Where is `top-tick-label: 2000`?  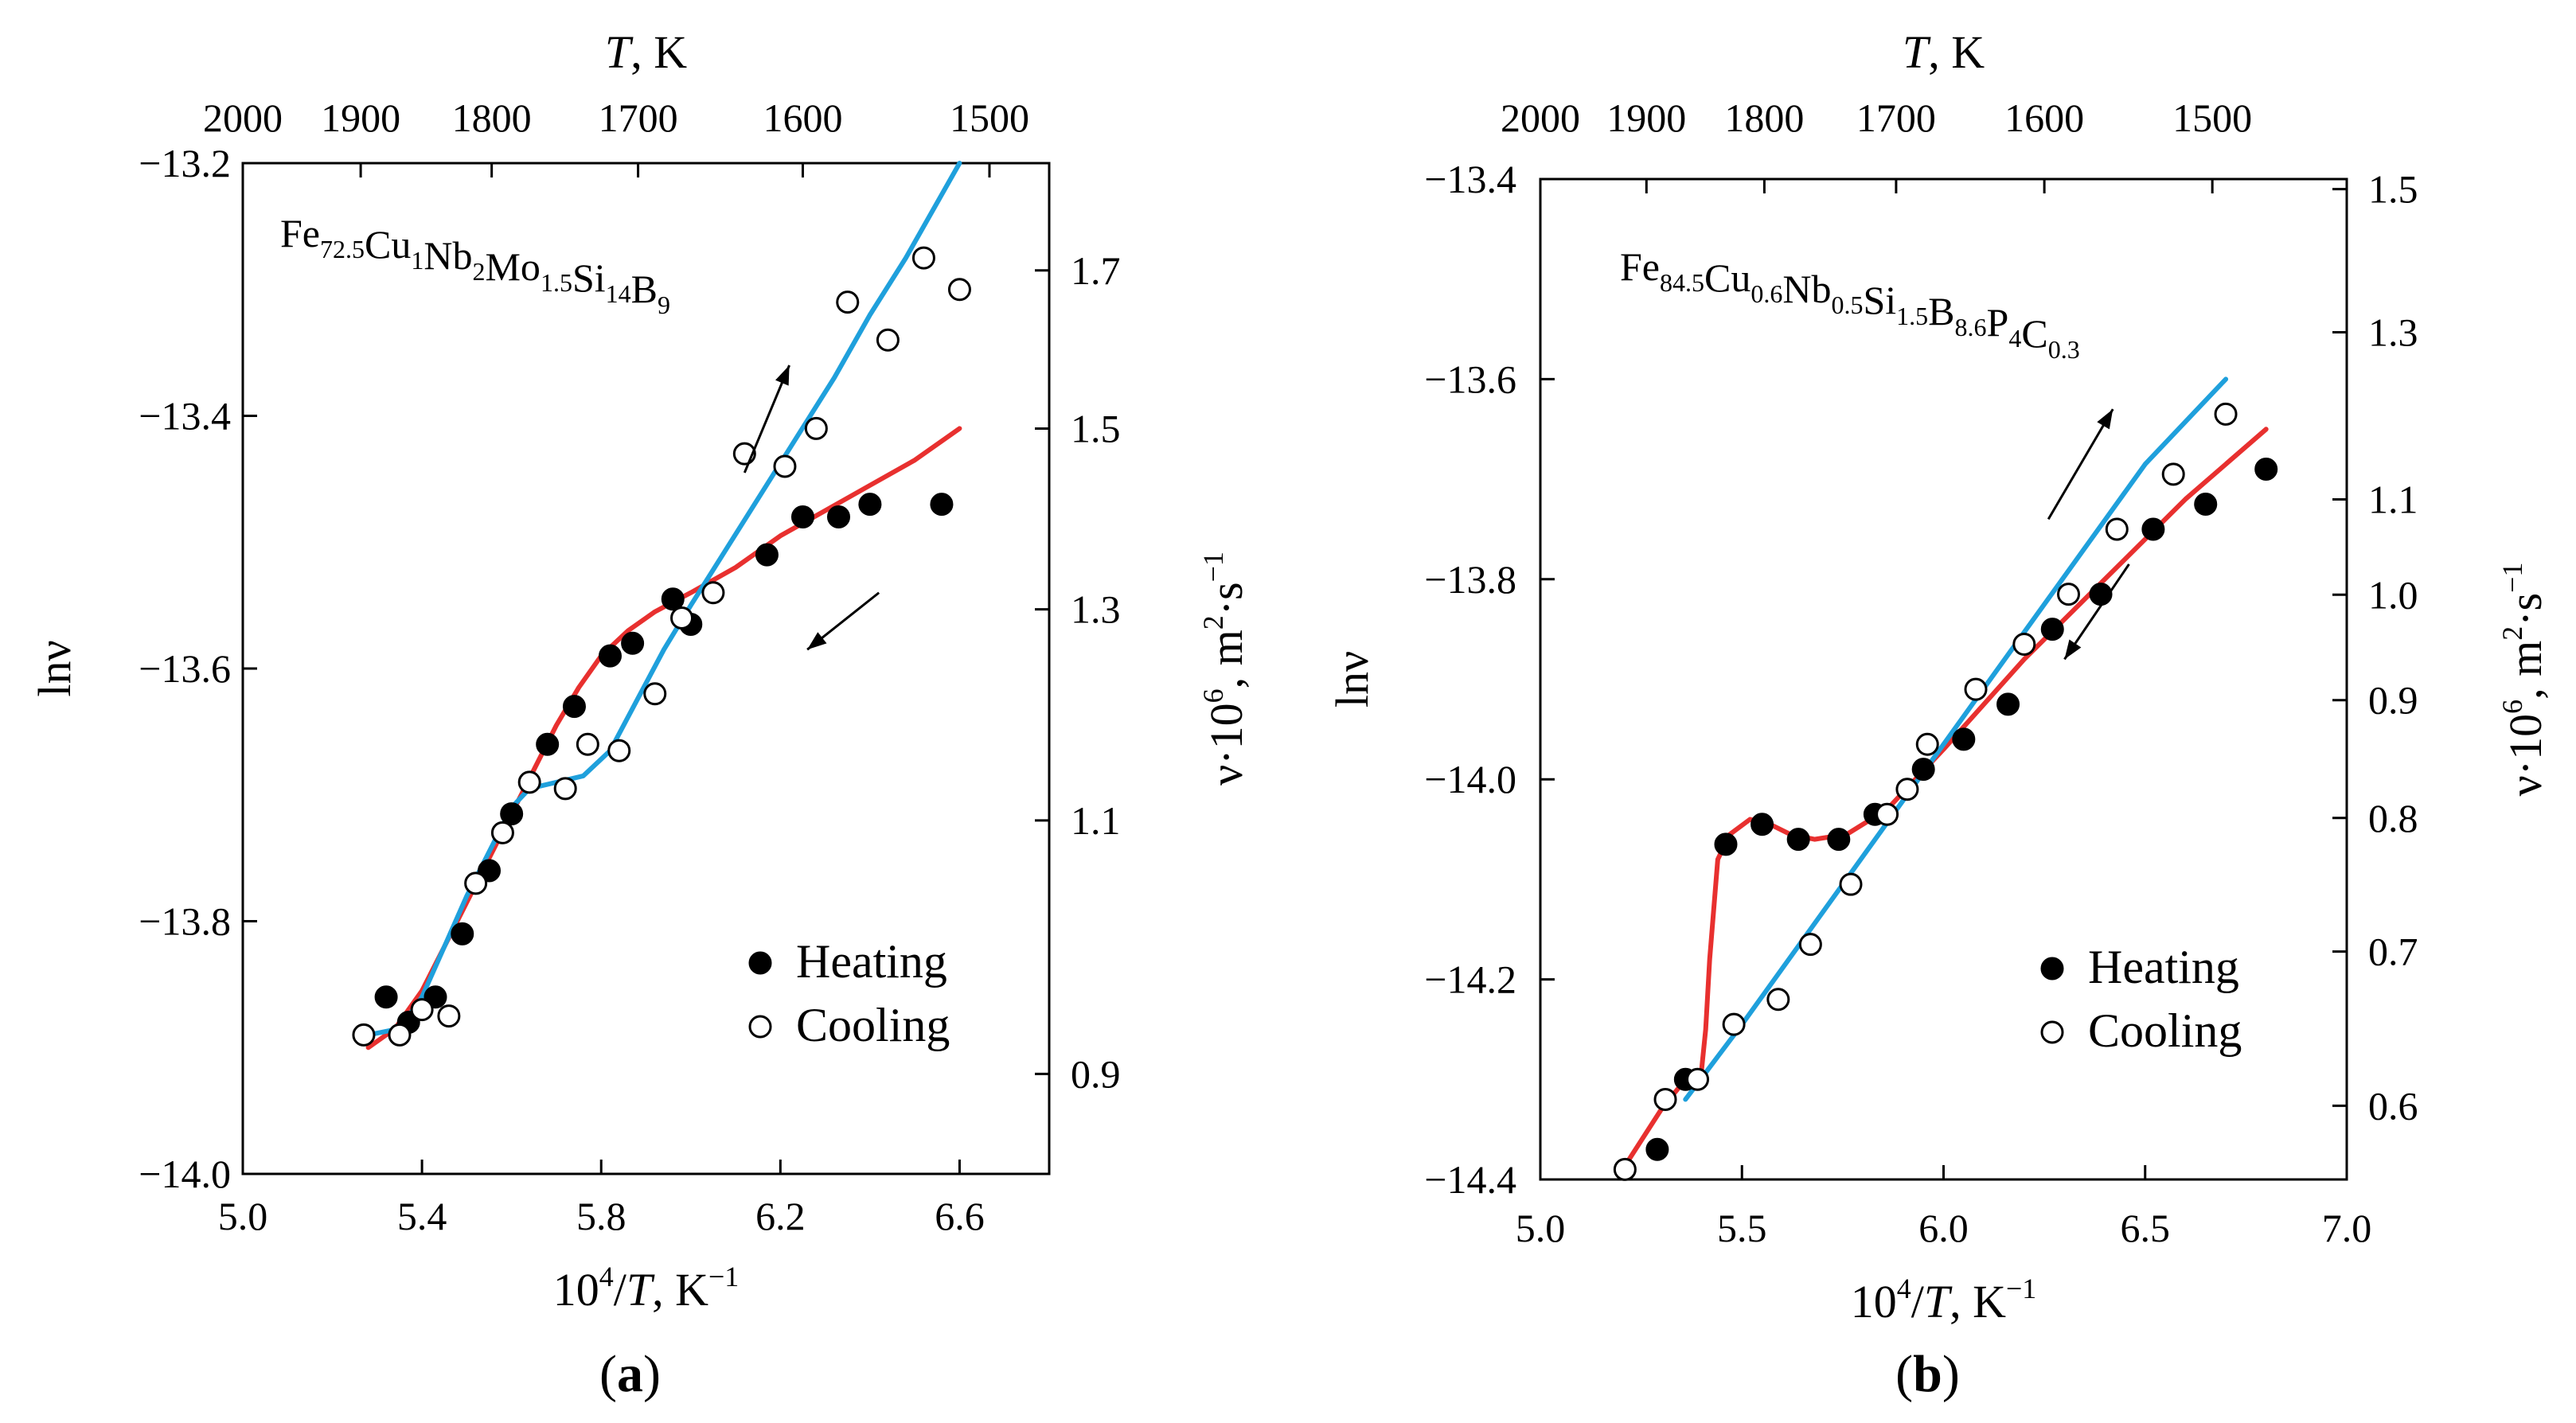
top-tick-label: 2000 is located at coordinates (1540, 118).